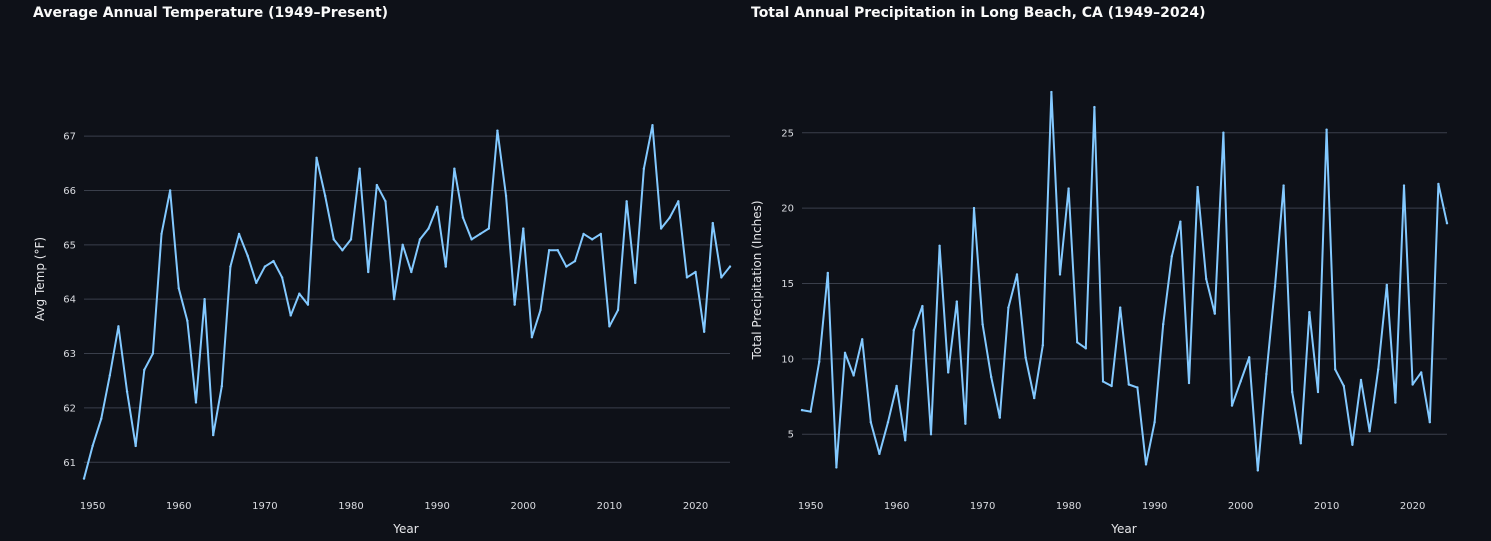 The height and width of the screenshot is (541, 1491). I want to click on temperature-x-ticks: 1950 1960 1970 1980 1990 2000 2010 2020, so click(394, 506).